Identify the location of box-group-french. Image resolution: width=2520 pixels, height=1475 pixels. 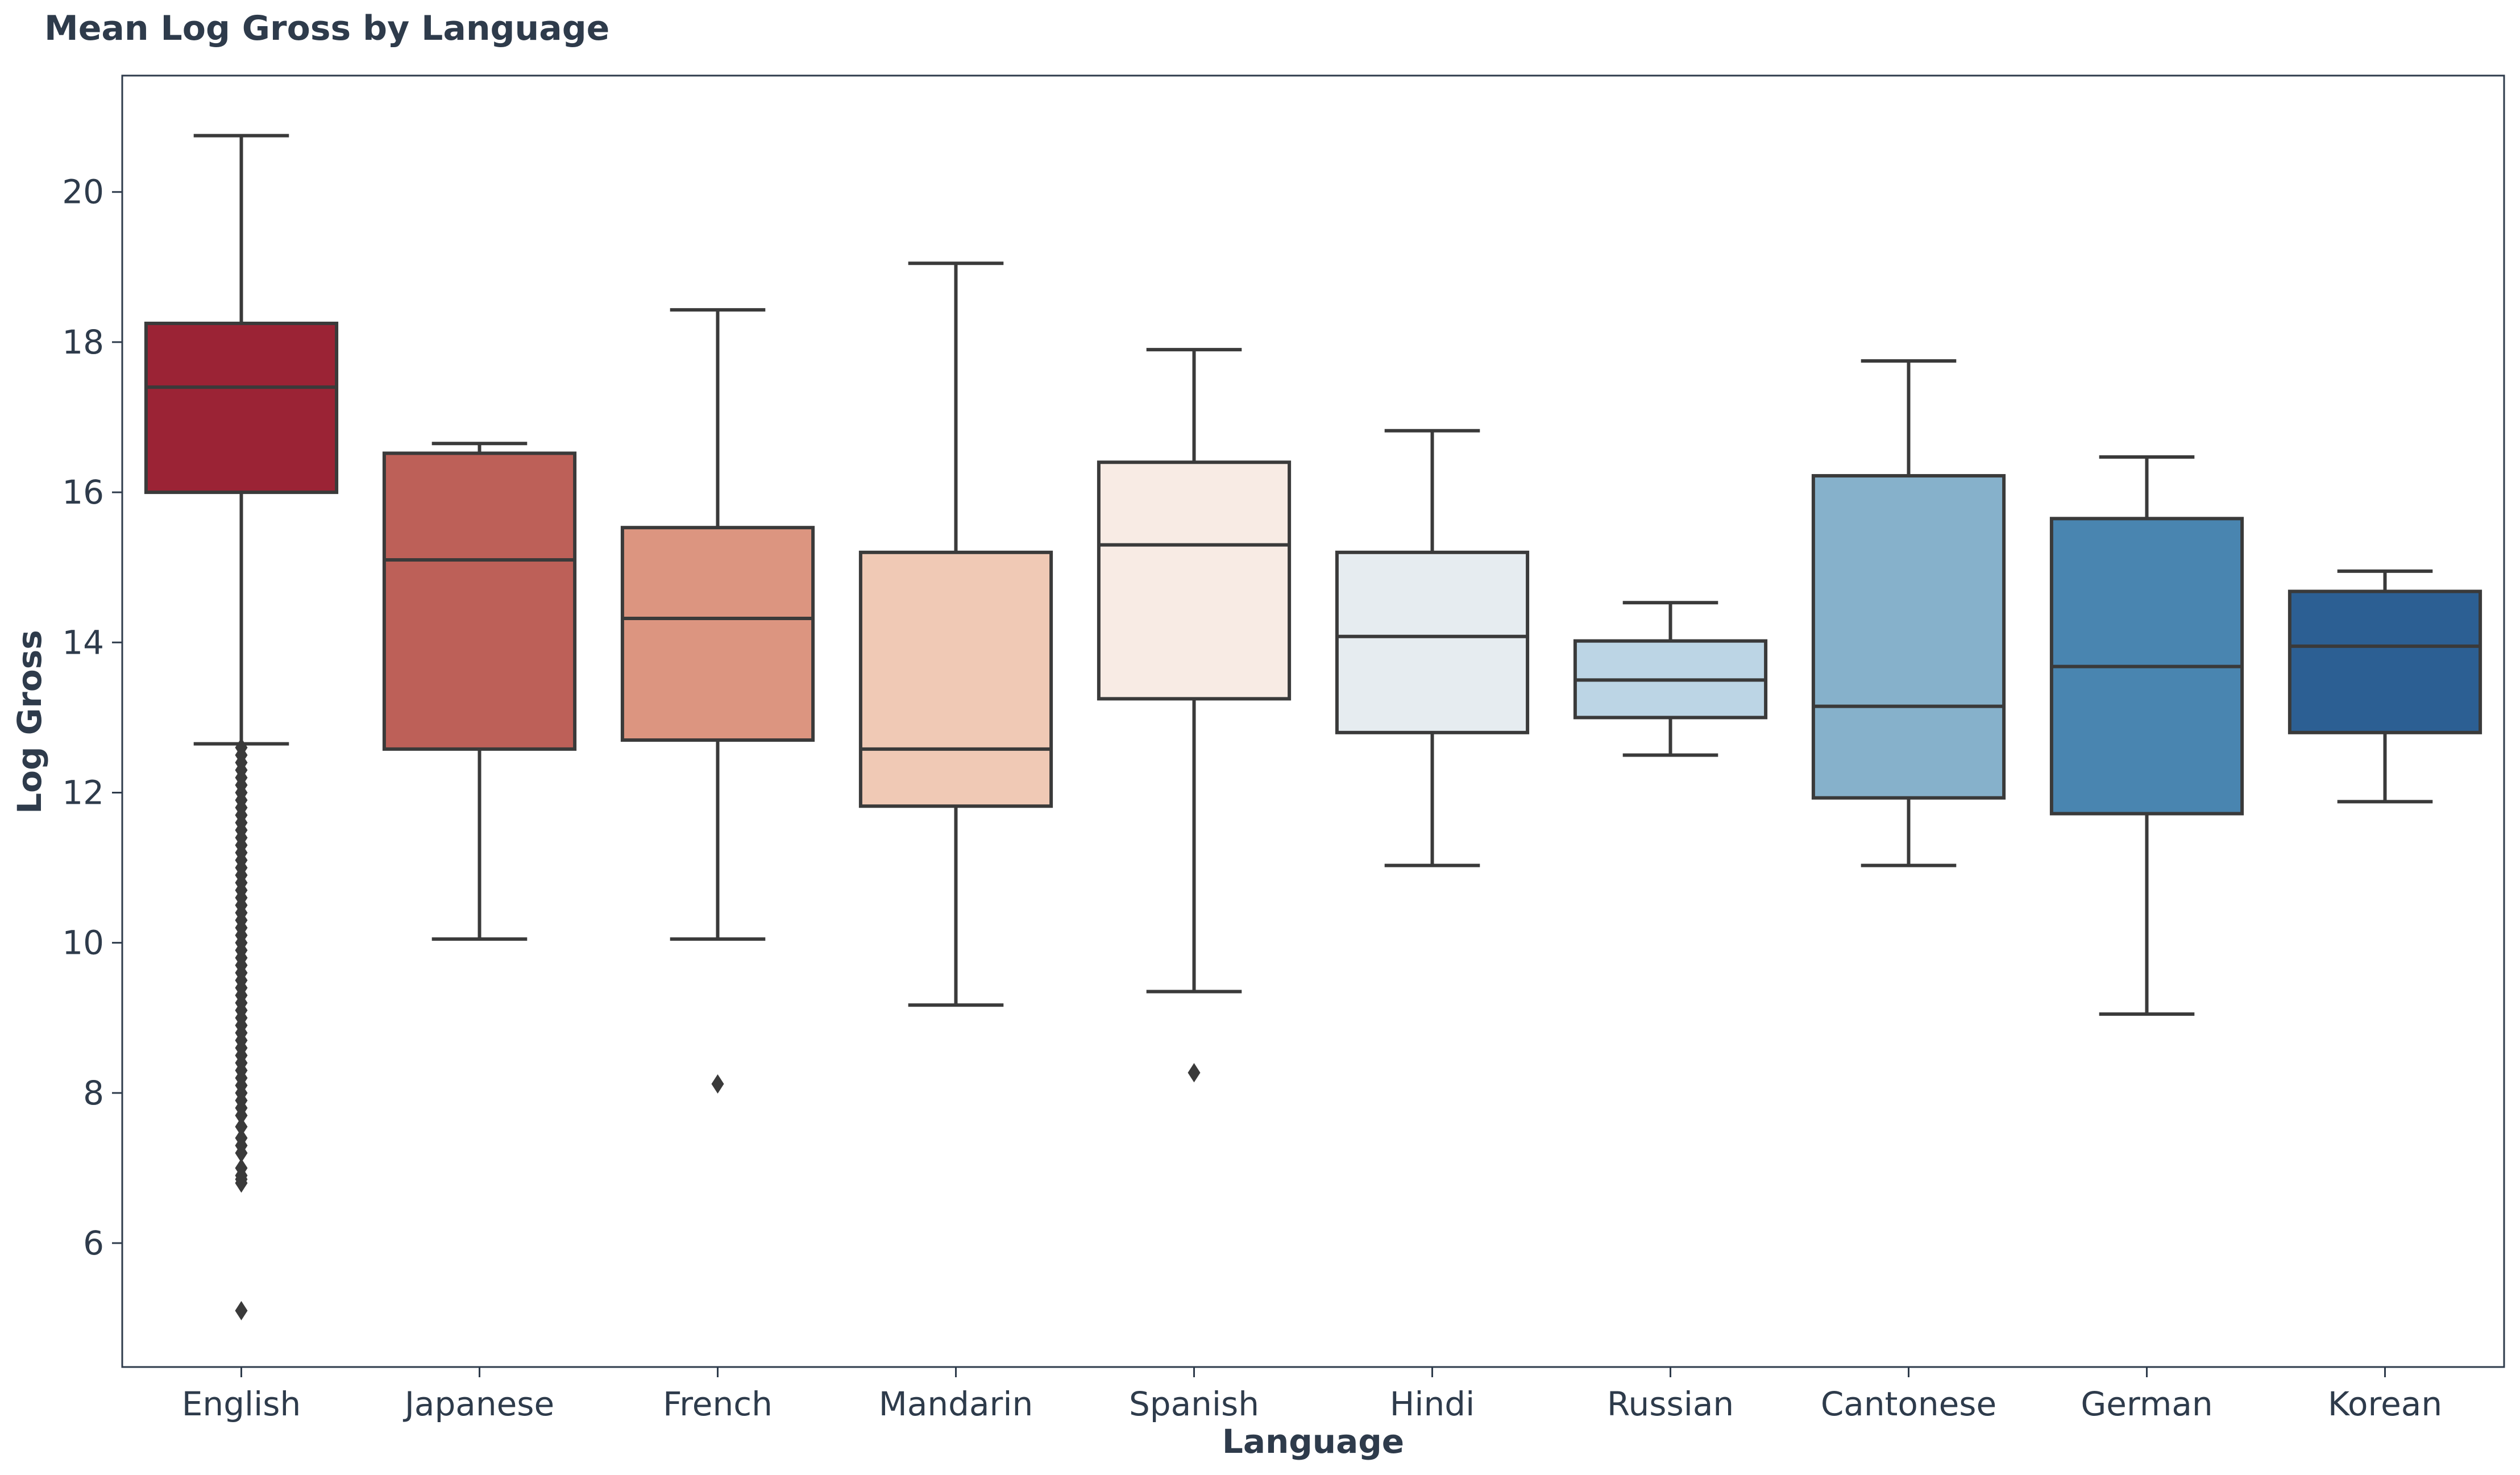
(717, 701).